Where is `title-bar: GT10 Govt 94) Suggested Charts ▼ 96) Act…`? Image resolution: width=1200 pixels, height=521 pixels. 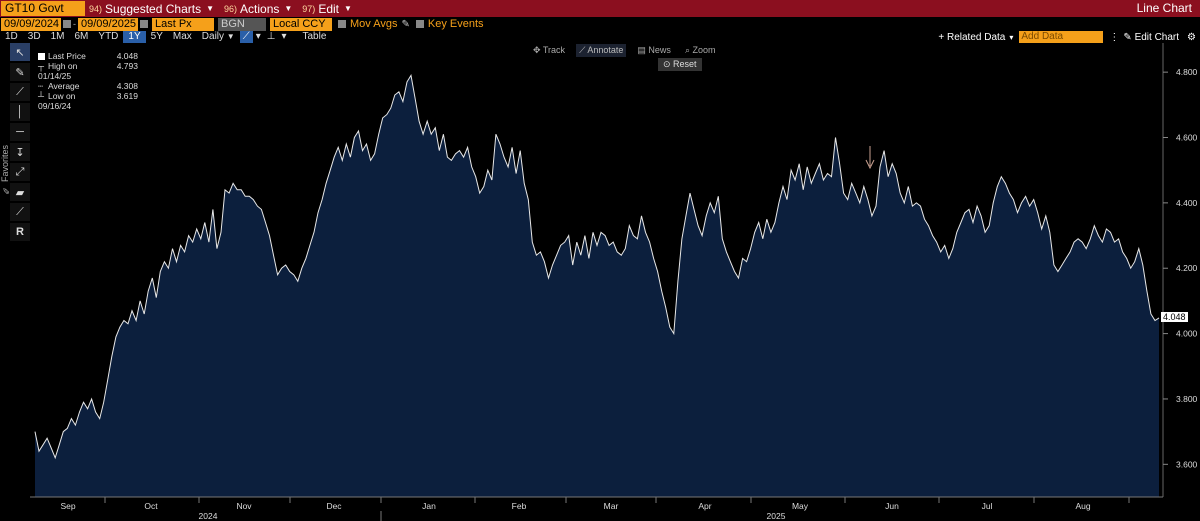
title-bar: GT10 Govt 94) Suggested Charts ▼ 96) Act… is located at coordinates (600, 8).